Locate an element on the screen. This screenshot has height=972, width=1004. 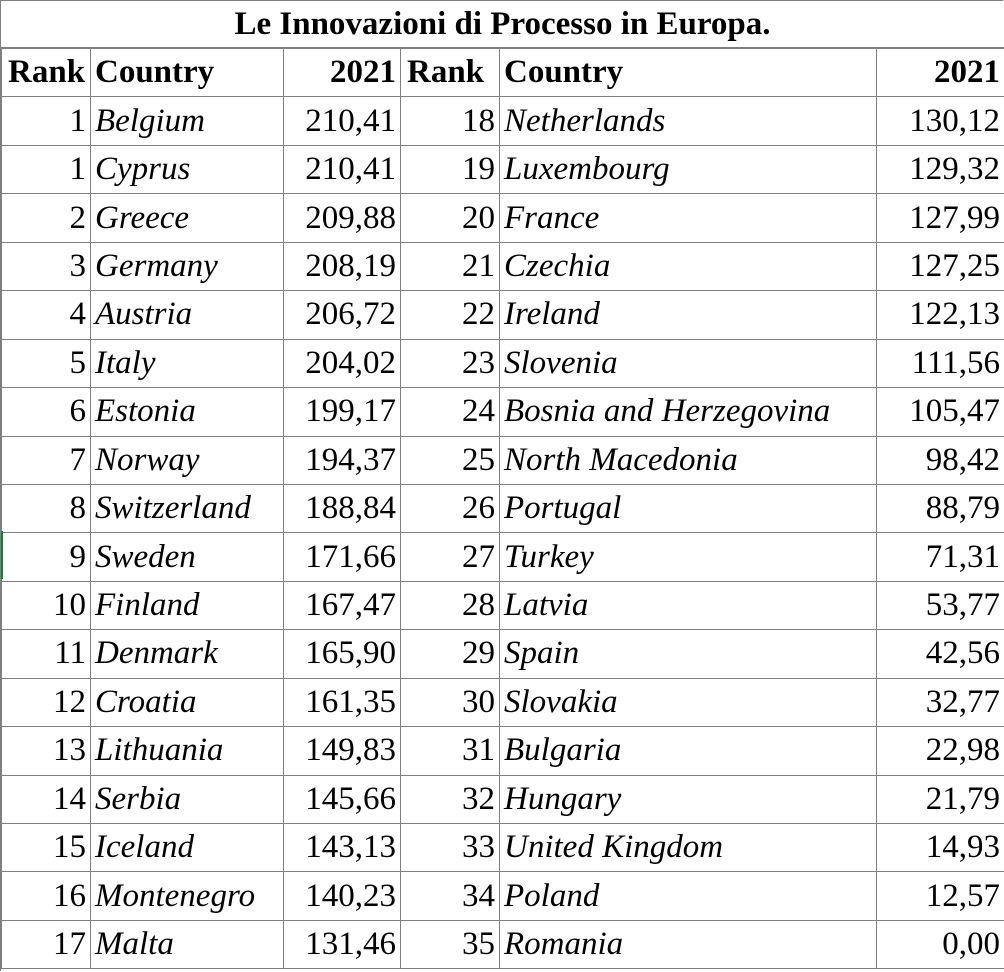
country-cell-right: Slovakia is located at coordinates (688, 702).